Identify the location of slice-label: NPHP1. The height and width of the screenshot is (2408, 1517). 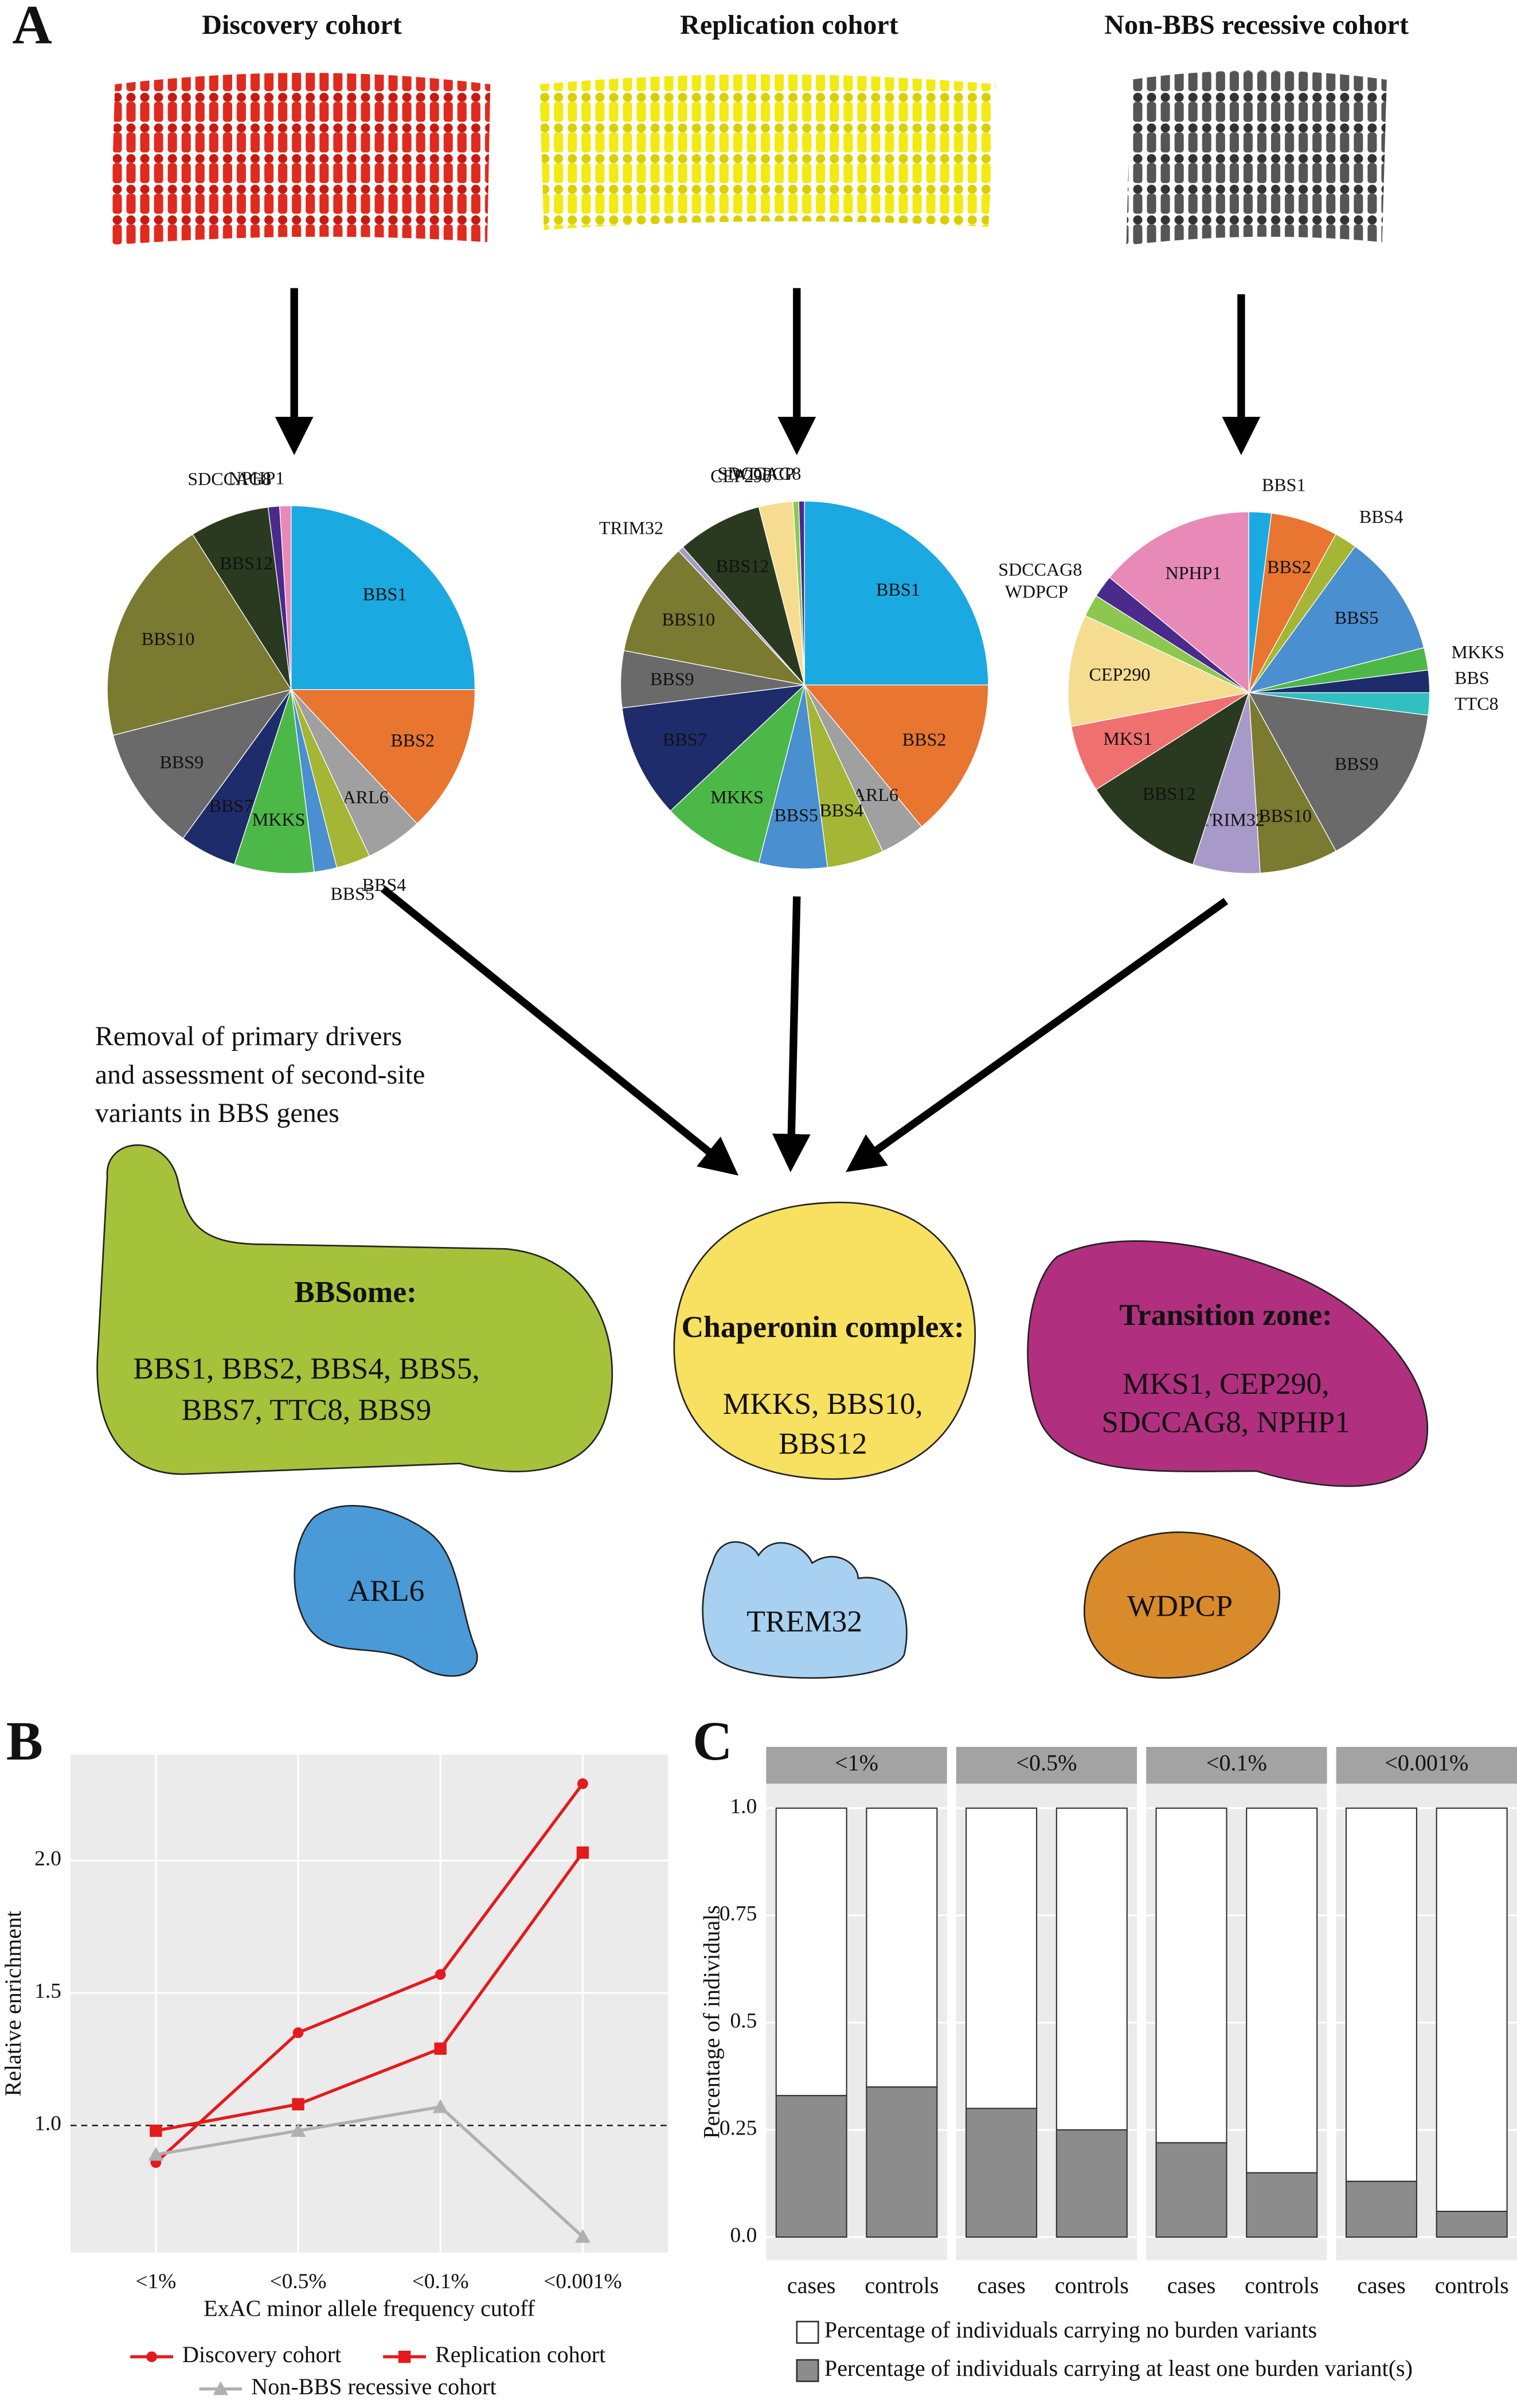
(1194, 572).